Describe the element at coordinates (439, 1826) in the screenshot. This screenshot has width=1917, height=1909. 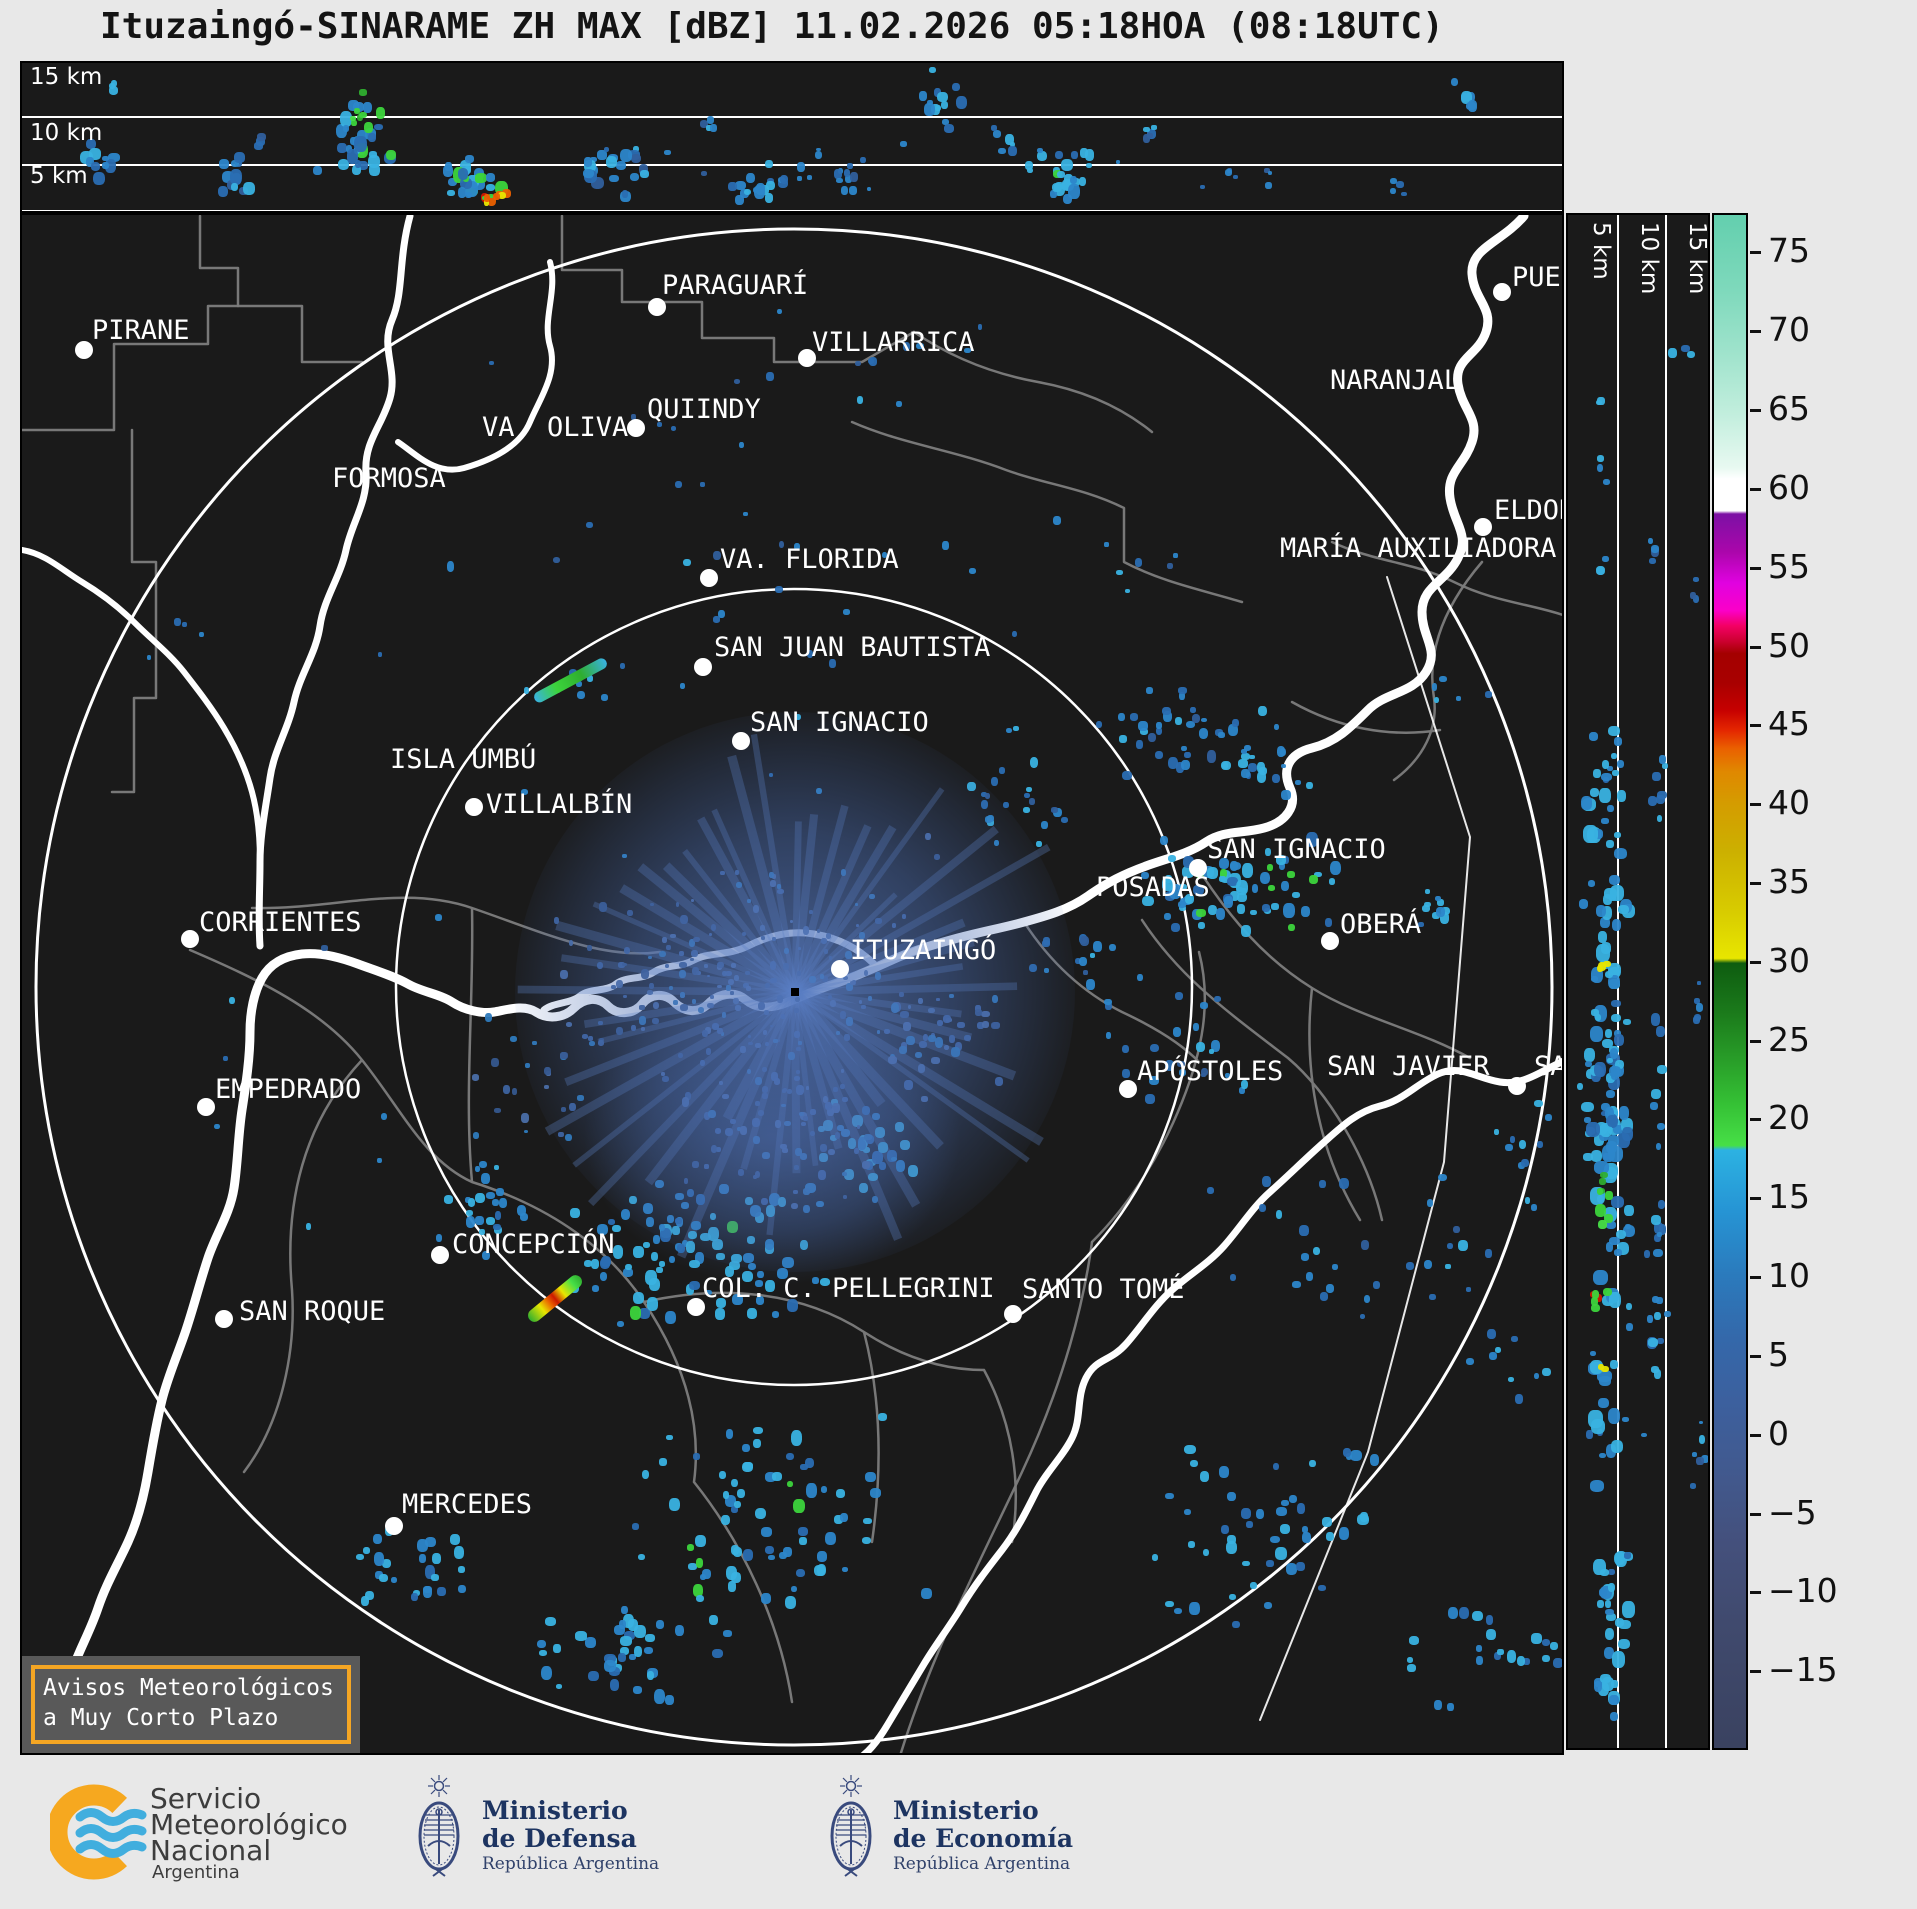
I see `defensa-coat-of-arms-icon` at that location.